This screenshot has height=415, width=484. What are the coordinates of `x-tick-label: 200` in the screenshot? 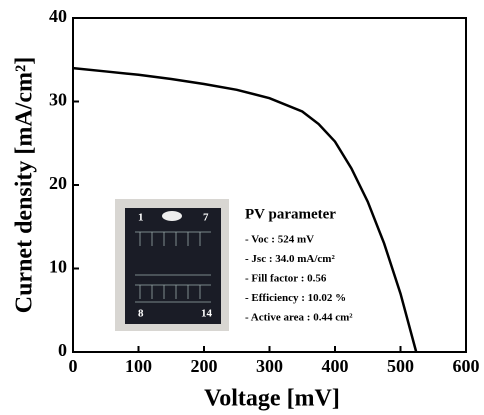 It's located at (204, 366).